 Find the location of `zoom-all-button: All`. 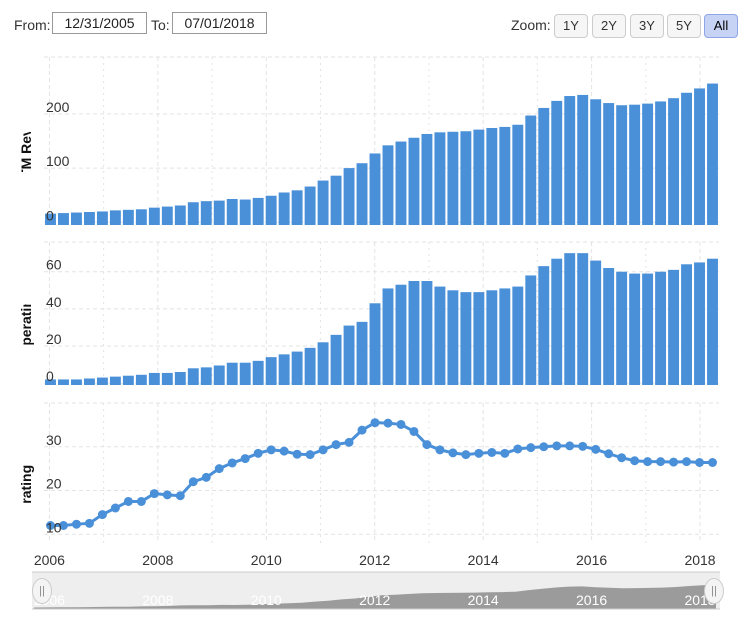

zoom-all-button: All is located at coordinates (721, 26).